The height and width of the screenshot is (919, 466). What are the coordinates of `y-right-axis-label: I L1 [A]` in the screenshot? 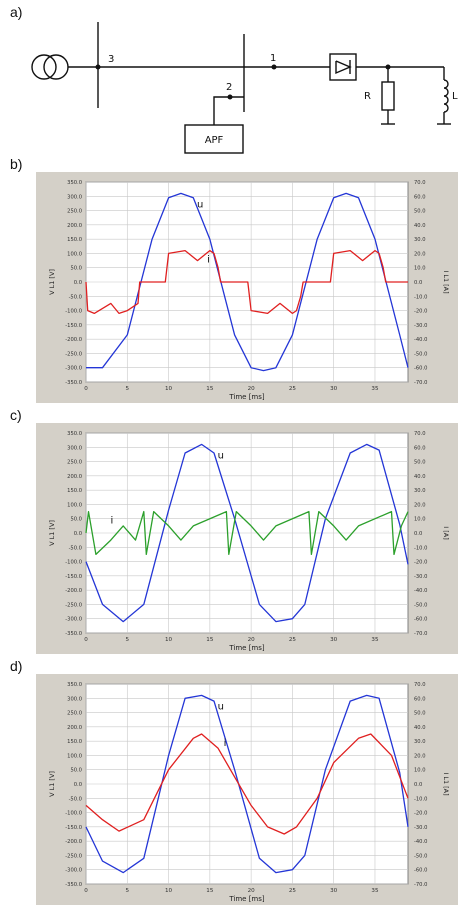 It's located at (446, 281).